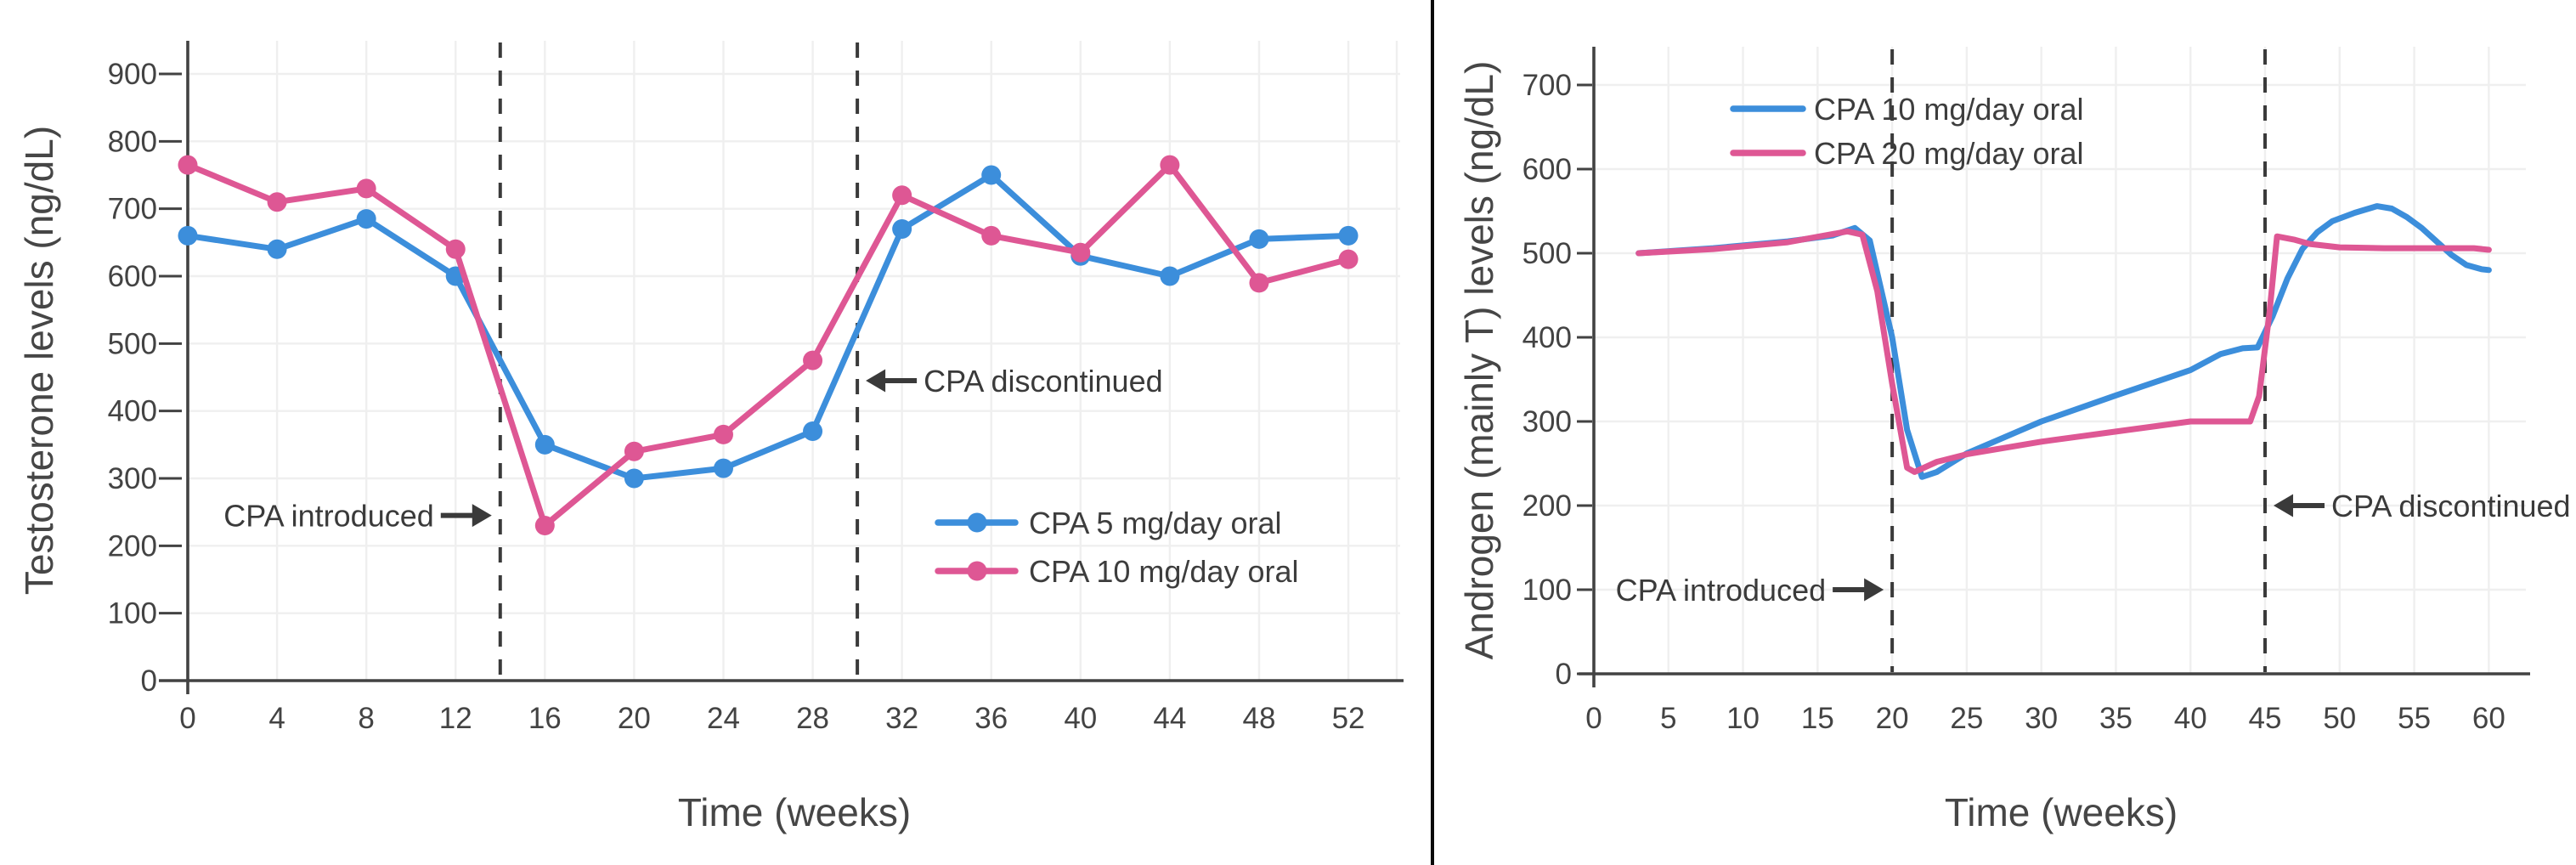 Image resolution: width=2576 pixels, height=865 pixels. I want to click on x-tick-label: 30, so click(2041, 718).